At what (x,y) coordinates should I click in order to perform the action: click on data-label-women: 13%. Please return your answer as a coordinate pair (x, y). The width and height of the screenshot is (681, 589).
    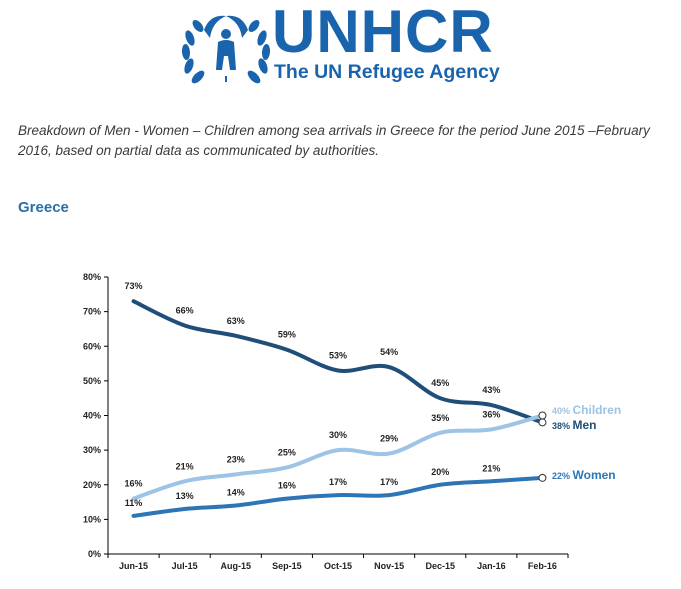
    Looking at the image, I should click on (185, 496).